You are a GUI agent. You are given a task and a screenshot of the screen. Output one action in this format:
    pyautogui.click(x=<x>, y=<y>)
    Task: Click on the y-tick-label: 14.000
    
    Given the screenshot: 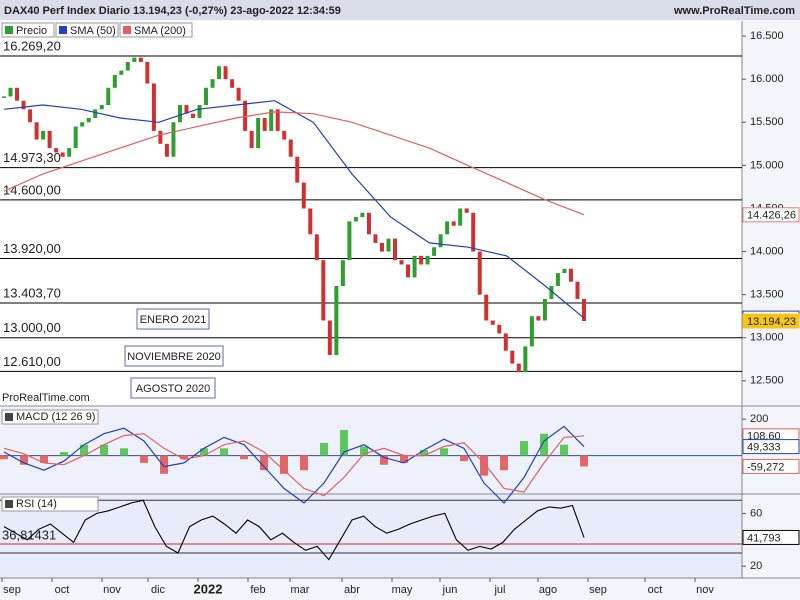 What is the action you would take?
    pyautogui.click(x=767, y=251)
    